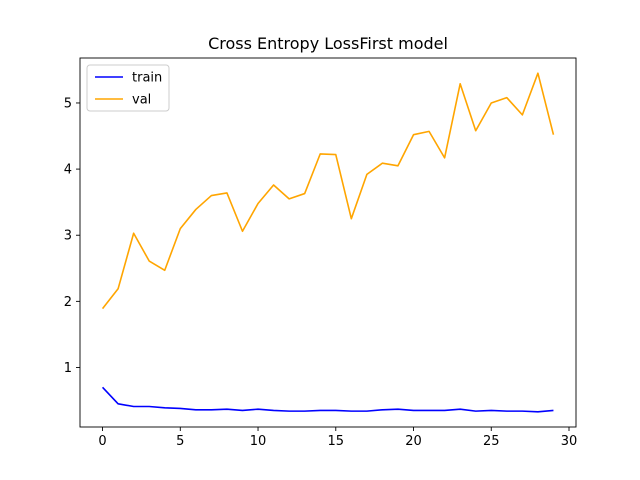 This screenshot has width=640, height=480. Describe the element at coordinates (68, 236) in the screenshot. I see `y-tick-label: 3` at that location.